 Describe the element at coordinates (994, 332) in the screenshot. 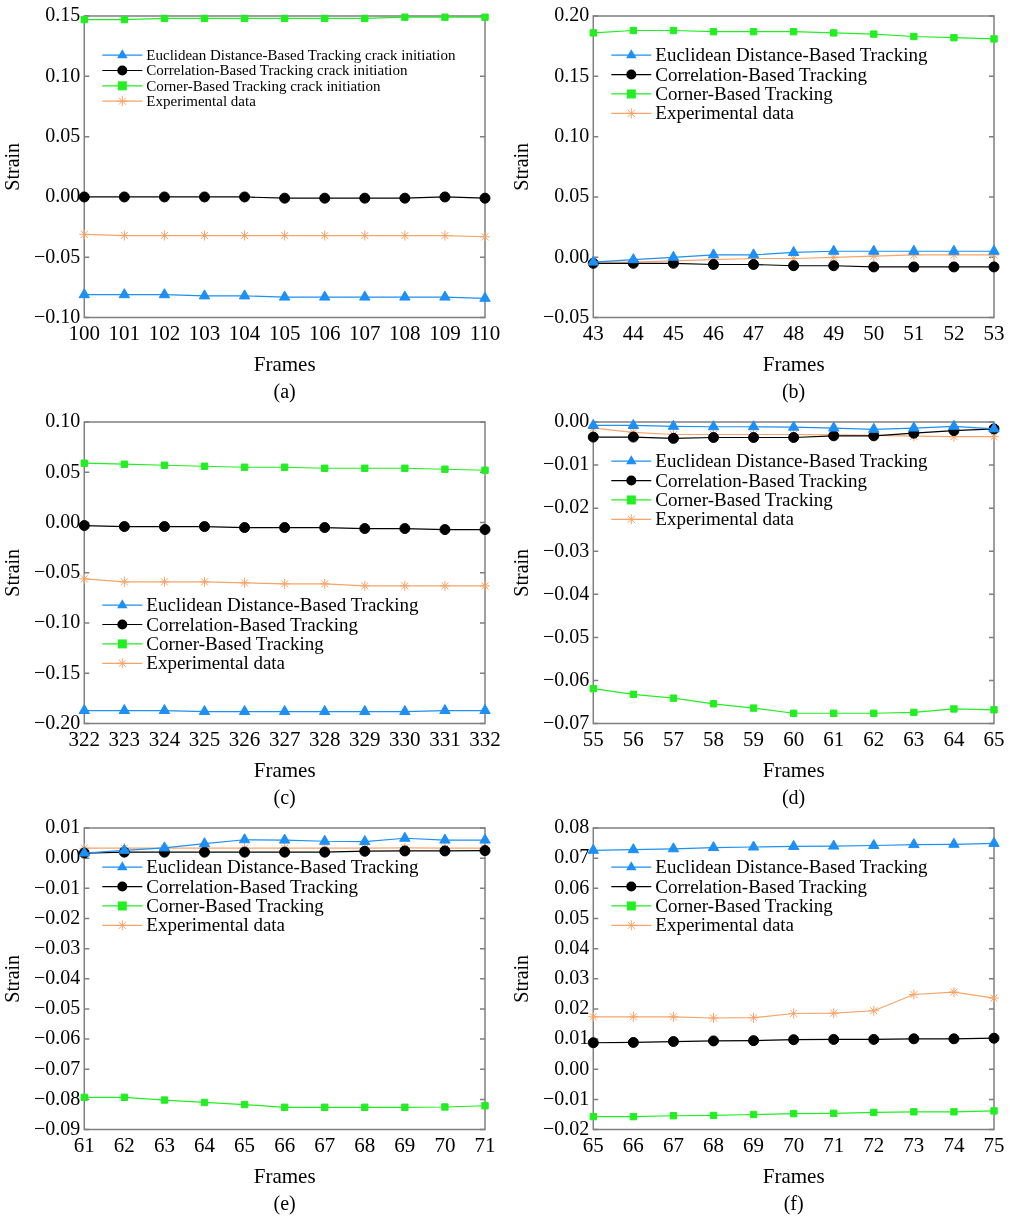

I see `x-tick-label: 53` at that location.